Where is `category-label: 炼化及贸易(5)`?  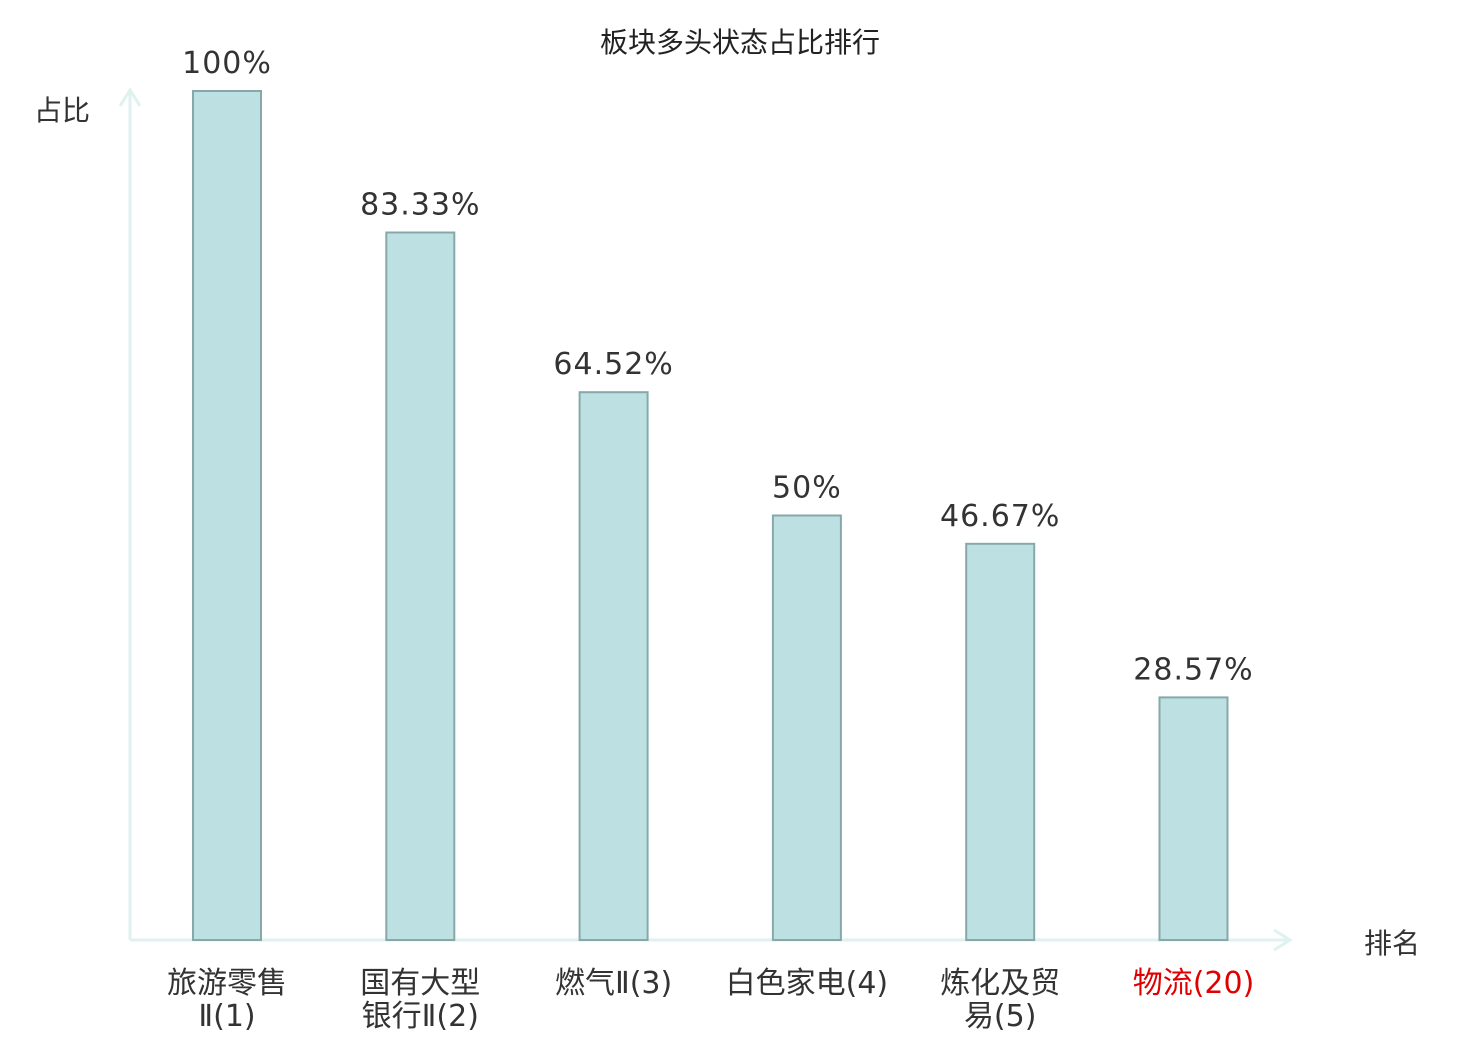
category-label: 炼化及贸易(5) is located at coordinates (1000, 1000).